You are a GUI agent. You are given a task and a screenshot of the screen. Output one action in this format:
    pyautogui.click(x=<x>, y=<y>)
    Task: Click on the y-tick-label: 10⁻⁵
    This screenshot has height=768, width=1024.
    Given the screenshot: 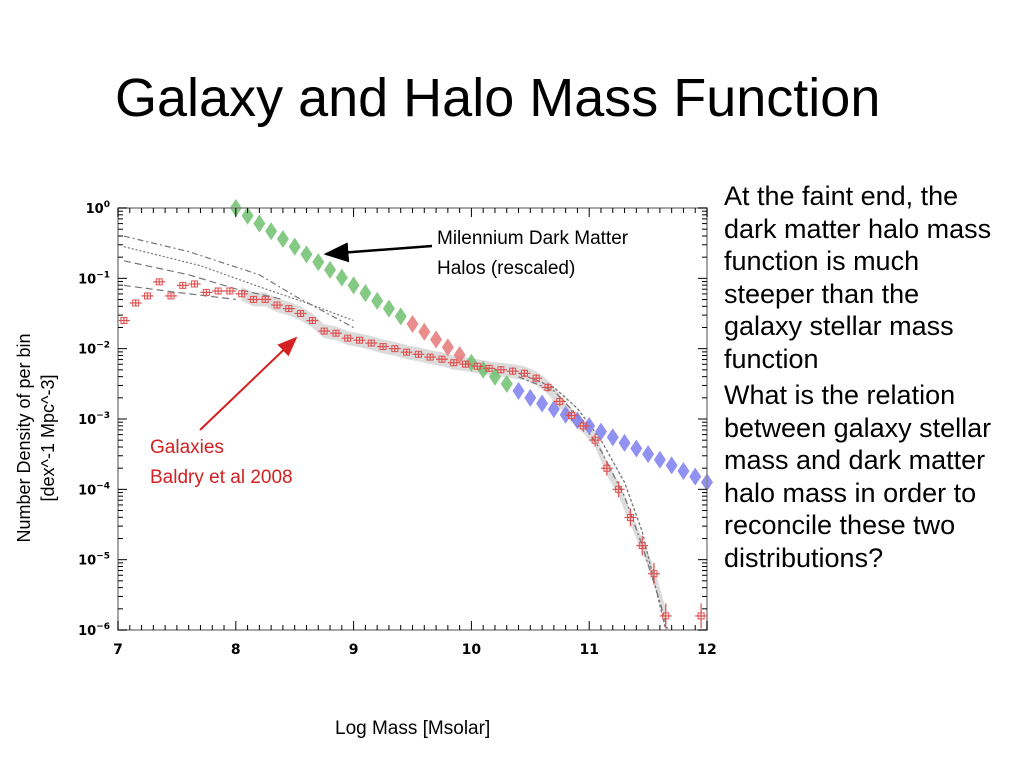 What is the action you would take?
    pyautogui.click(x=94, y=560)
    